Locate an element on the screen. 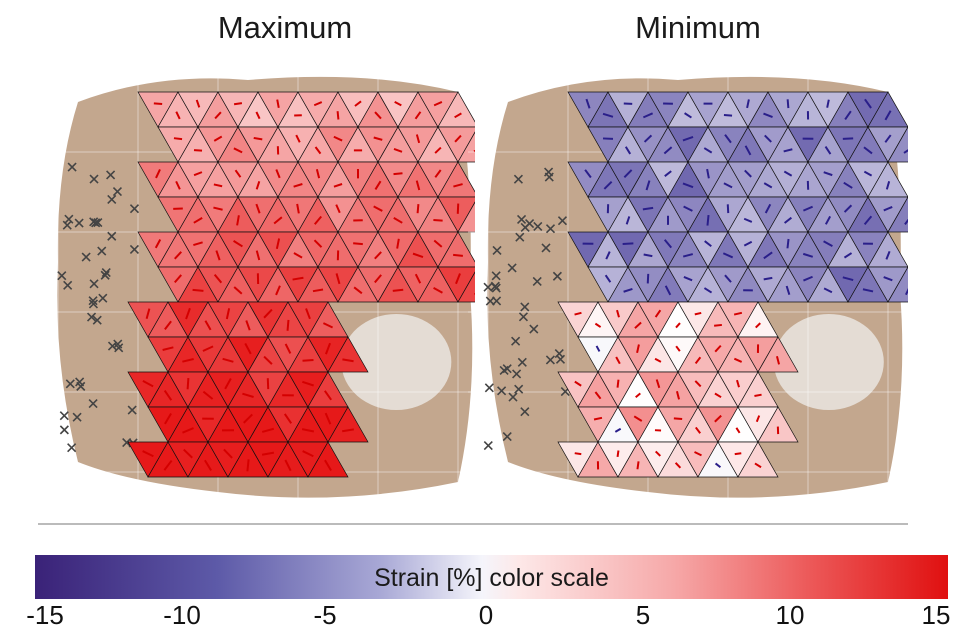 This screenshot has width=969, height=634. colorbar-tick: -5 is located at coordinates (325, 615).